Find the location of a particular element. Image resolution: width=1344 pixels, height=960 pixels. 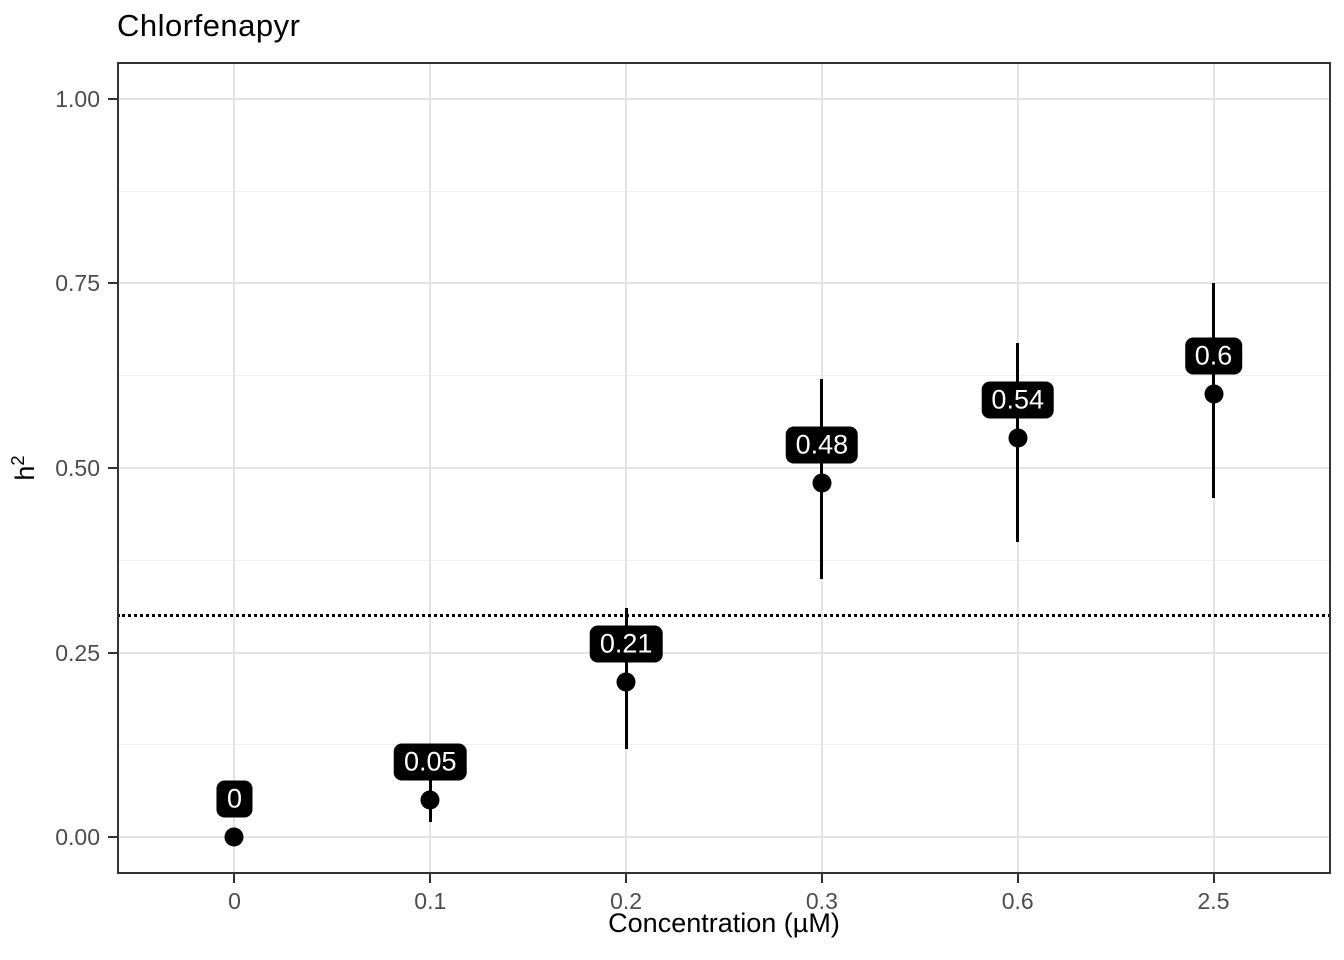

point-value-label: 0.05 is located at coordinates (430, 762).